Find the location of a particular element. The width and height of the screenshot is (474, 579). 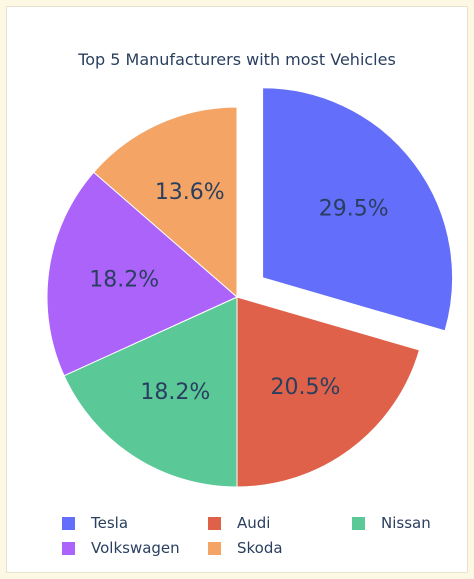

pie-slice-nissan is located at coordinates (150, 392).